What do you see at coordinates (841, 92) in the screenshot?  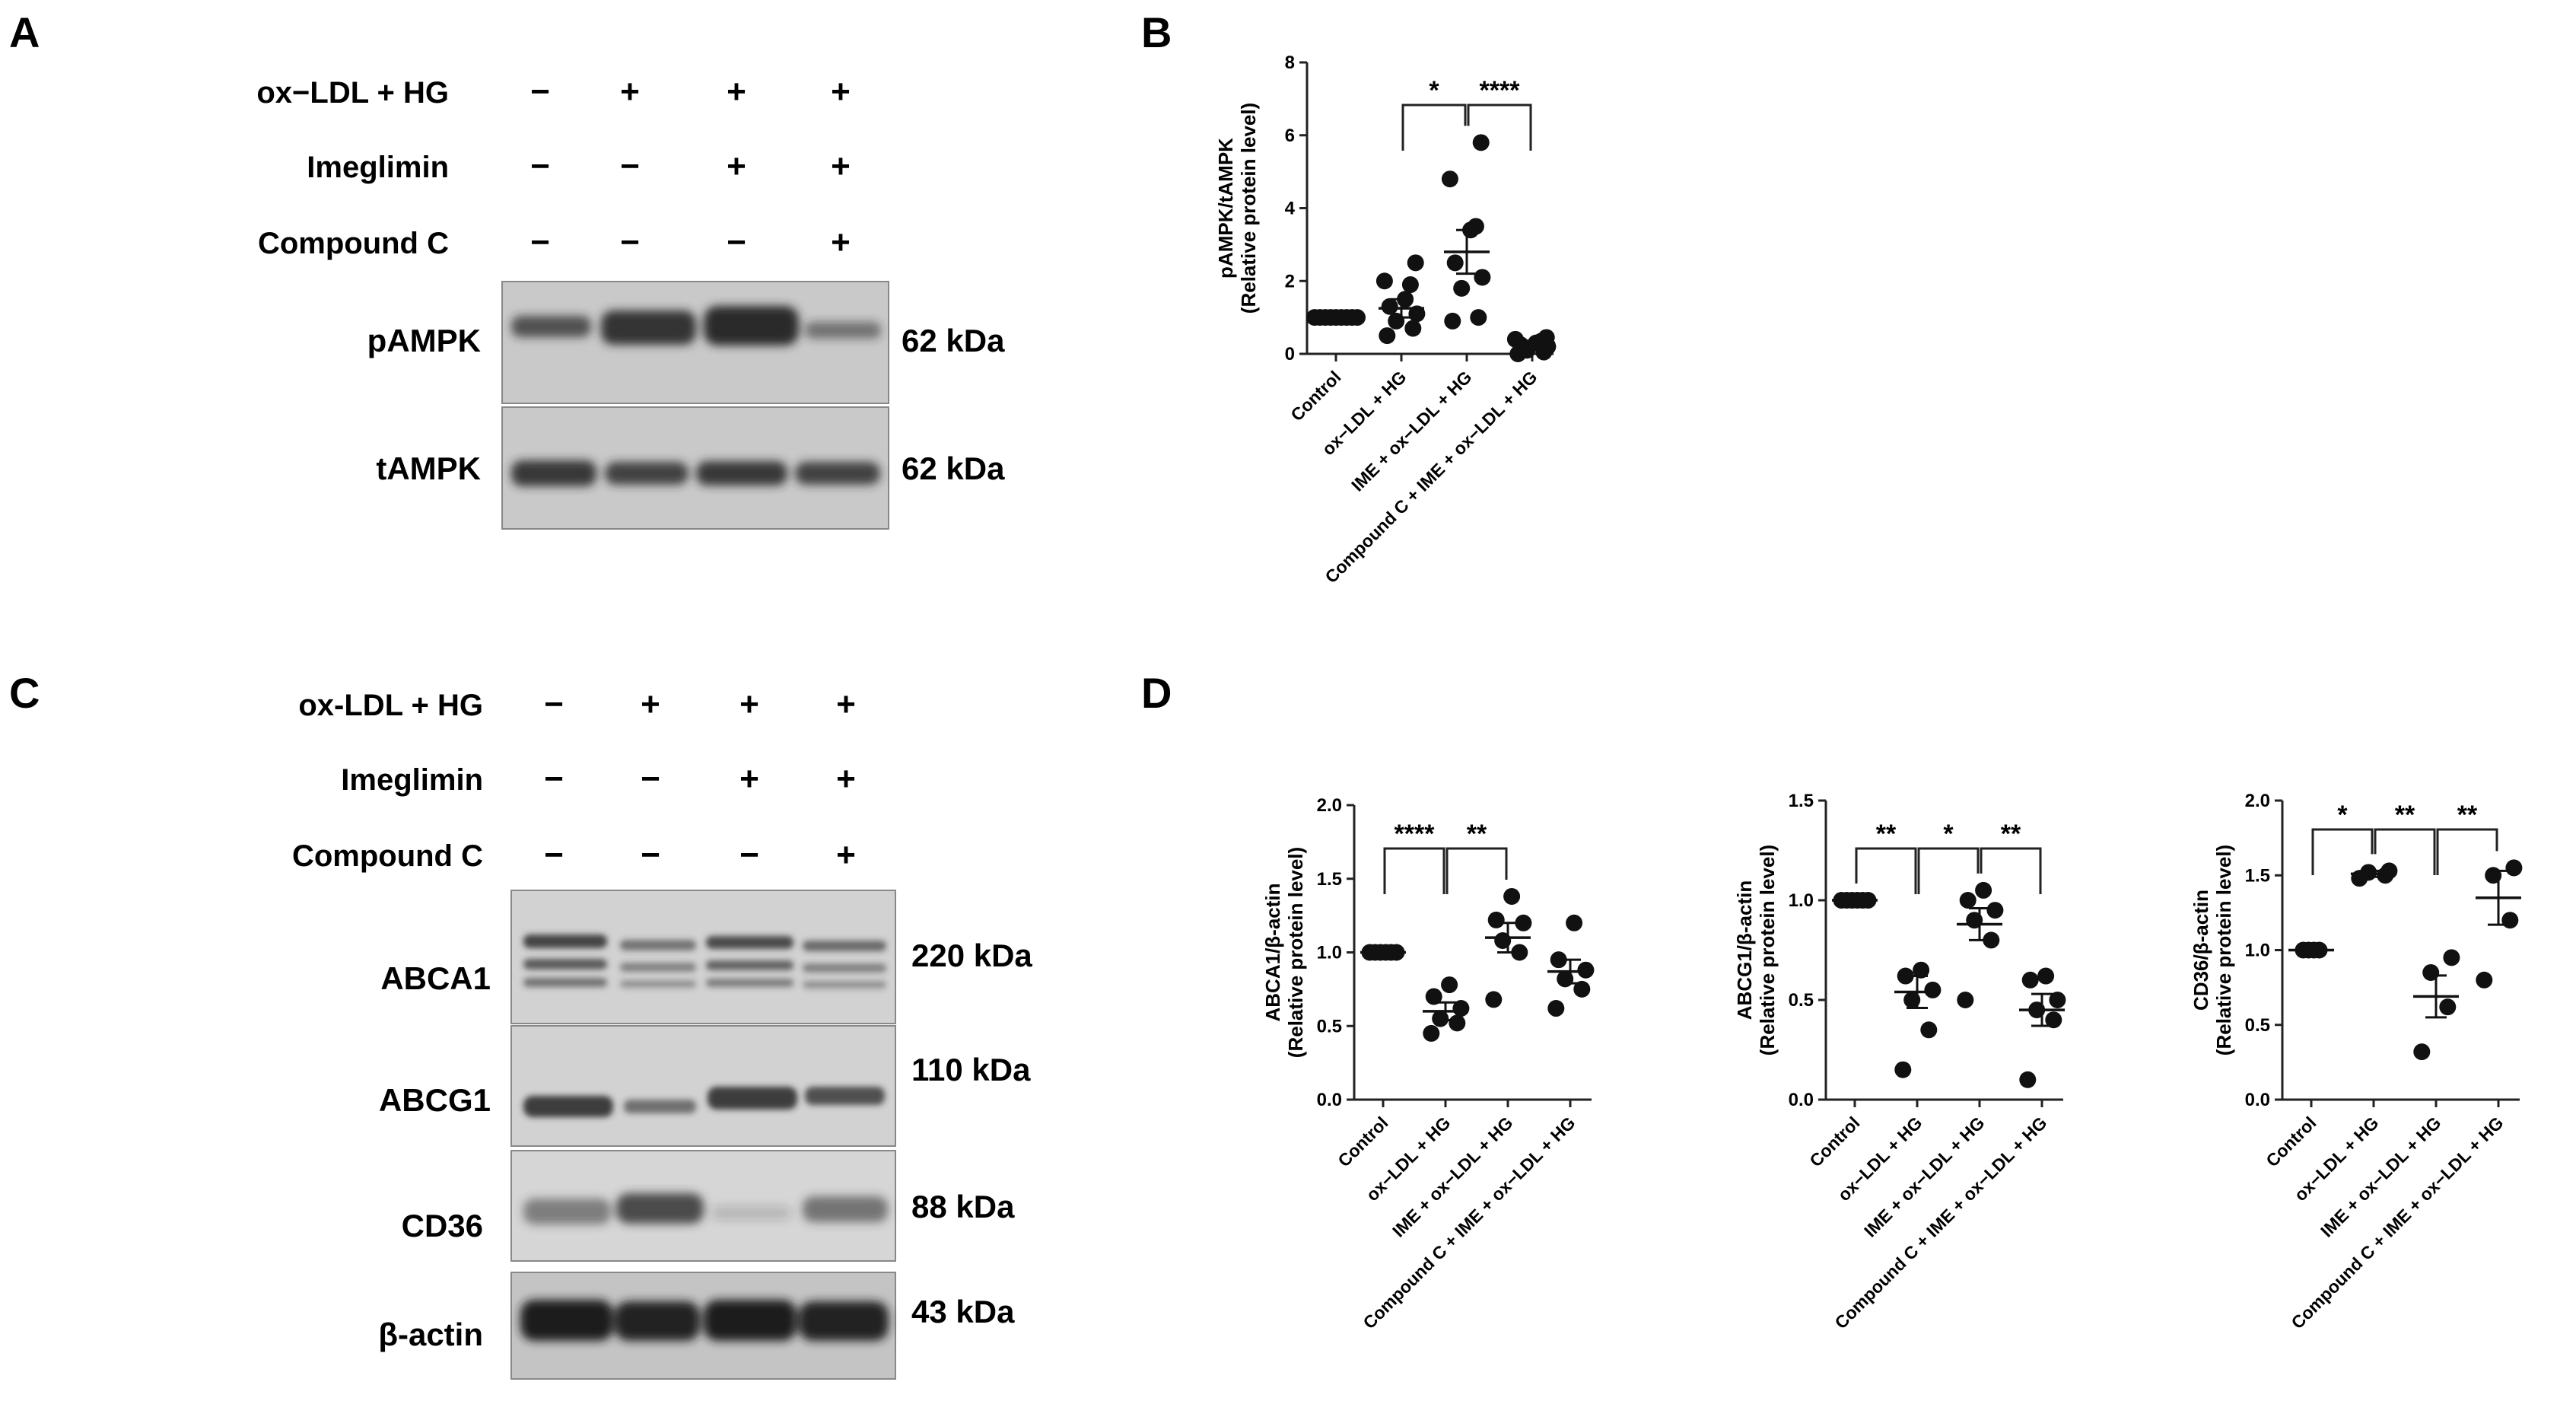 I see `blot-a-sign: +` at bounding box center [841, 92].